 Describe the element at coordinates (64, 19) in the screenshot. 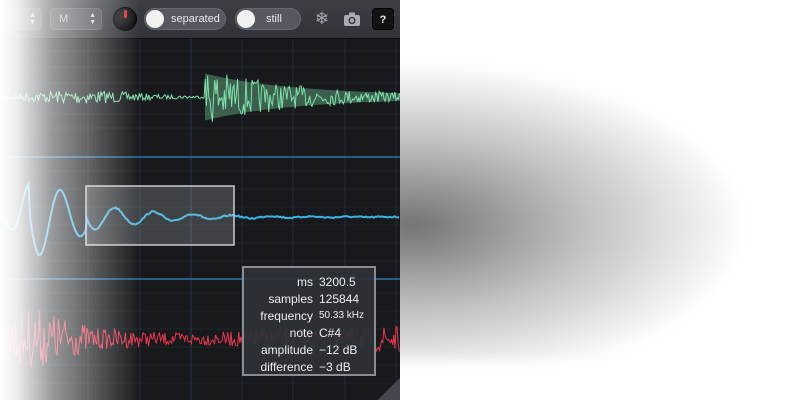

I see `mode-select-value: M` at that location.